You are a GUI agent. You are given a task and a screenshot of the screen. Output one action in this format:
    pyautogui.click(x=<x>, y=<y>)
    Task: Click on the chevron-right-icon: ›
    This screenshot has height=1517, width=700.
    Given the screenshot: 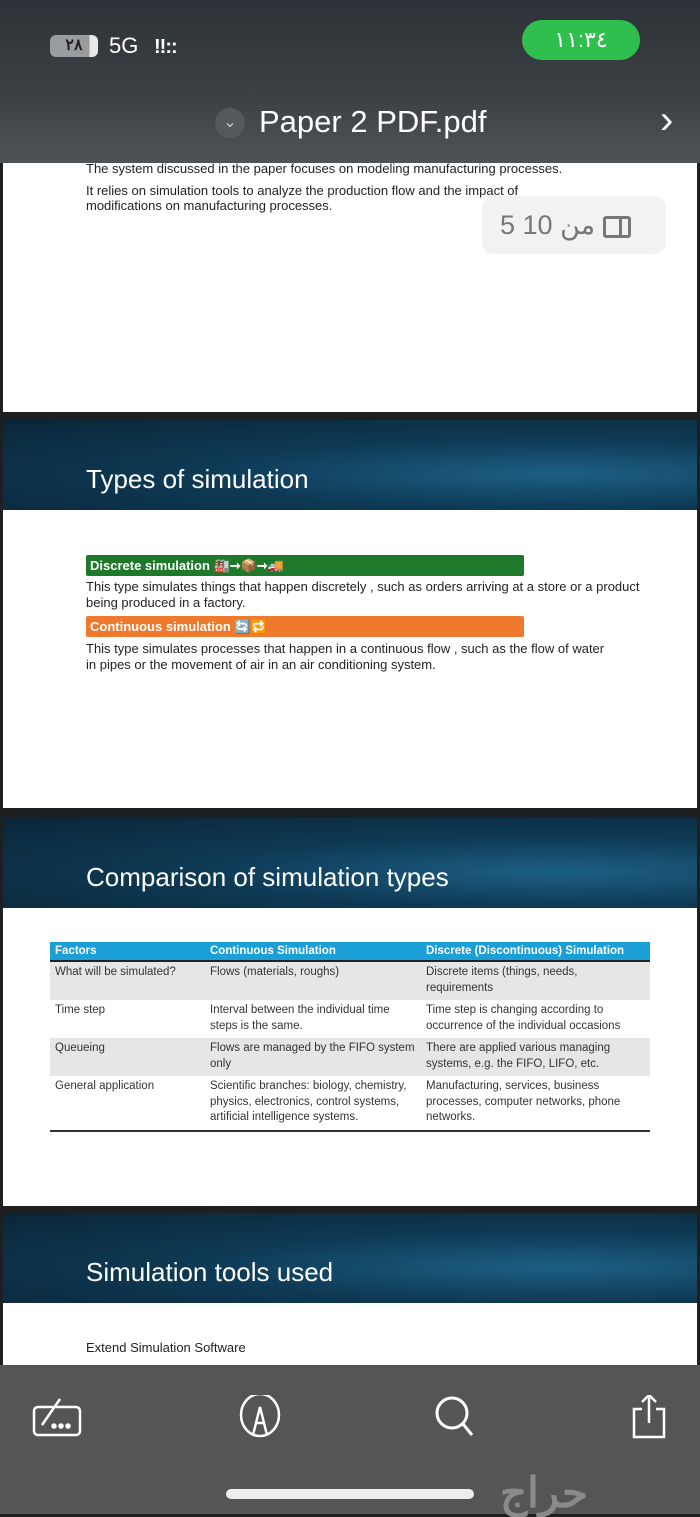 What is the action you would take?
    pyautogui.click(x=667, y=120)
    